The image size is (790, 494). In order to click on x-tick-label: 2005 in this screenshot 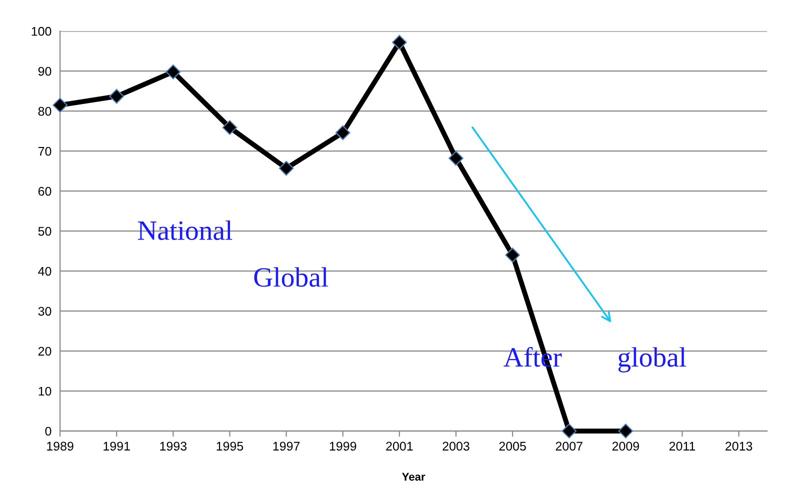, I will do `click(512, 446)`.